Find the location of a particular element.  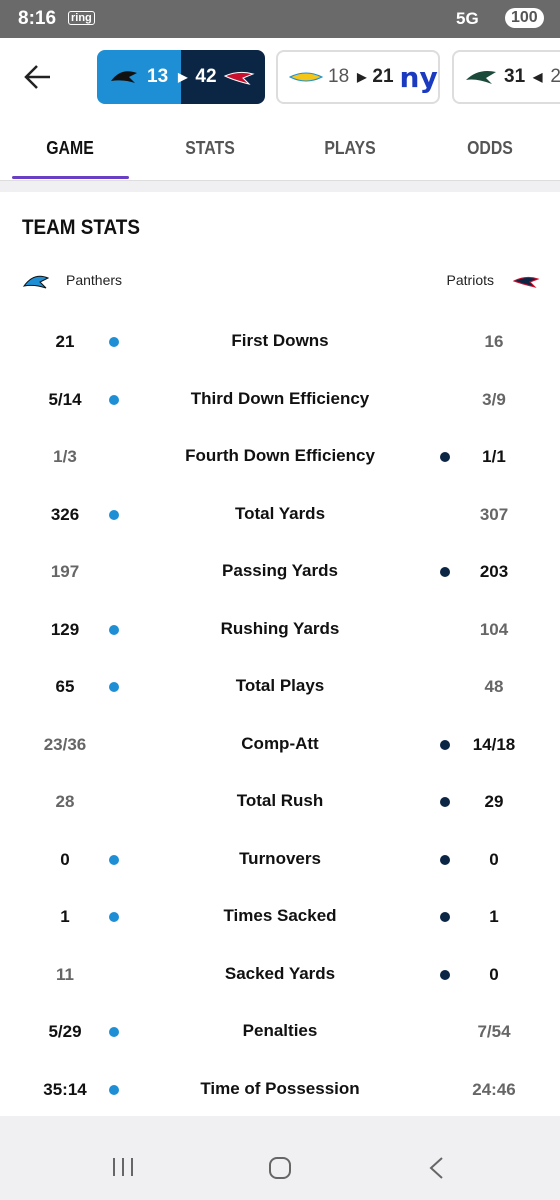

time: 8:16 is located at coordinates (37, 18).